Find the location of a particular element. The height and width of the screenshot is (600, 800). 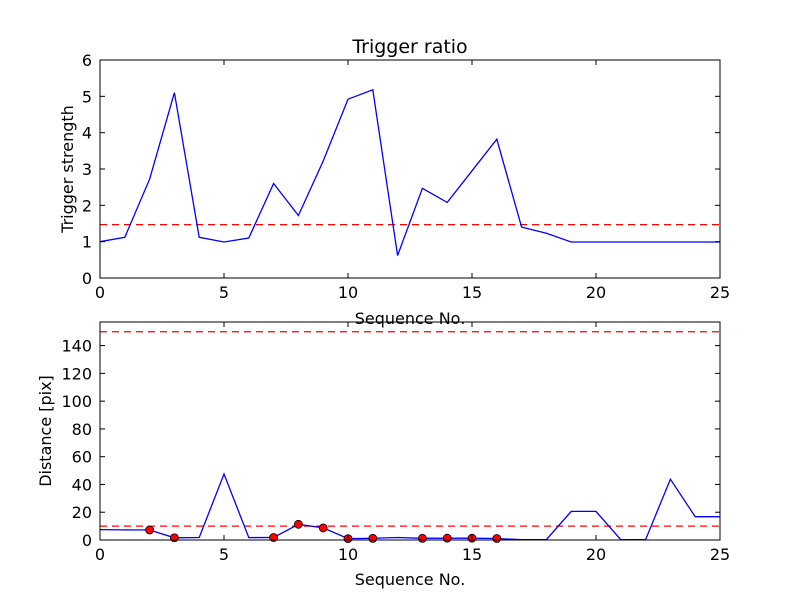

series-line is located at coordinates (409, 506).